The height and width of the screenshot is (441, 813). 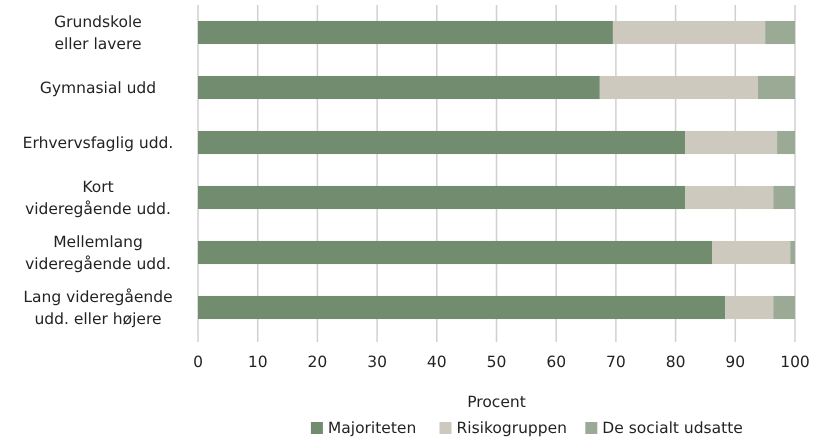 What do you see at coordinates (795, 362) in the screenshot?
I see `x-tick-label: 100` at bounding box center [795, 362].